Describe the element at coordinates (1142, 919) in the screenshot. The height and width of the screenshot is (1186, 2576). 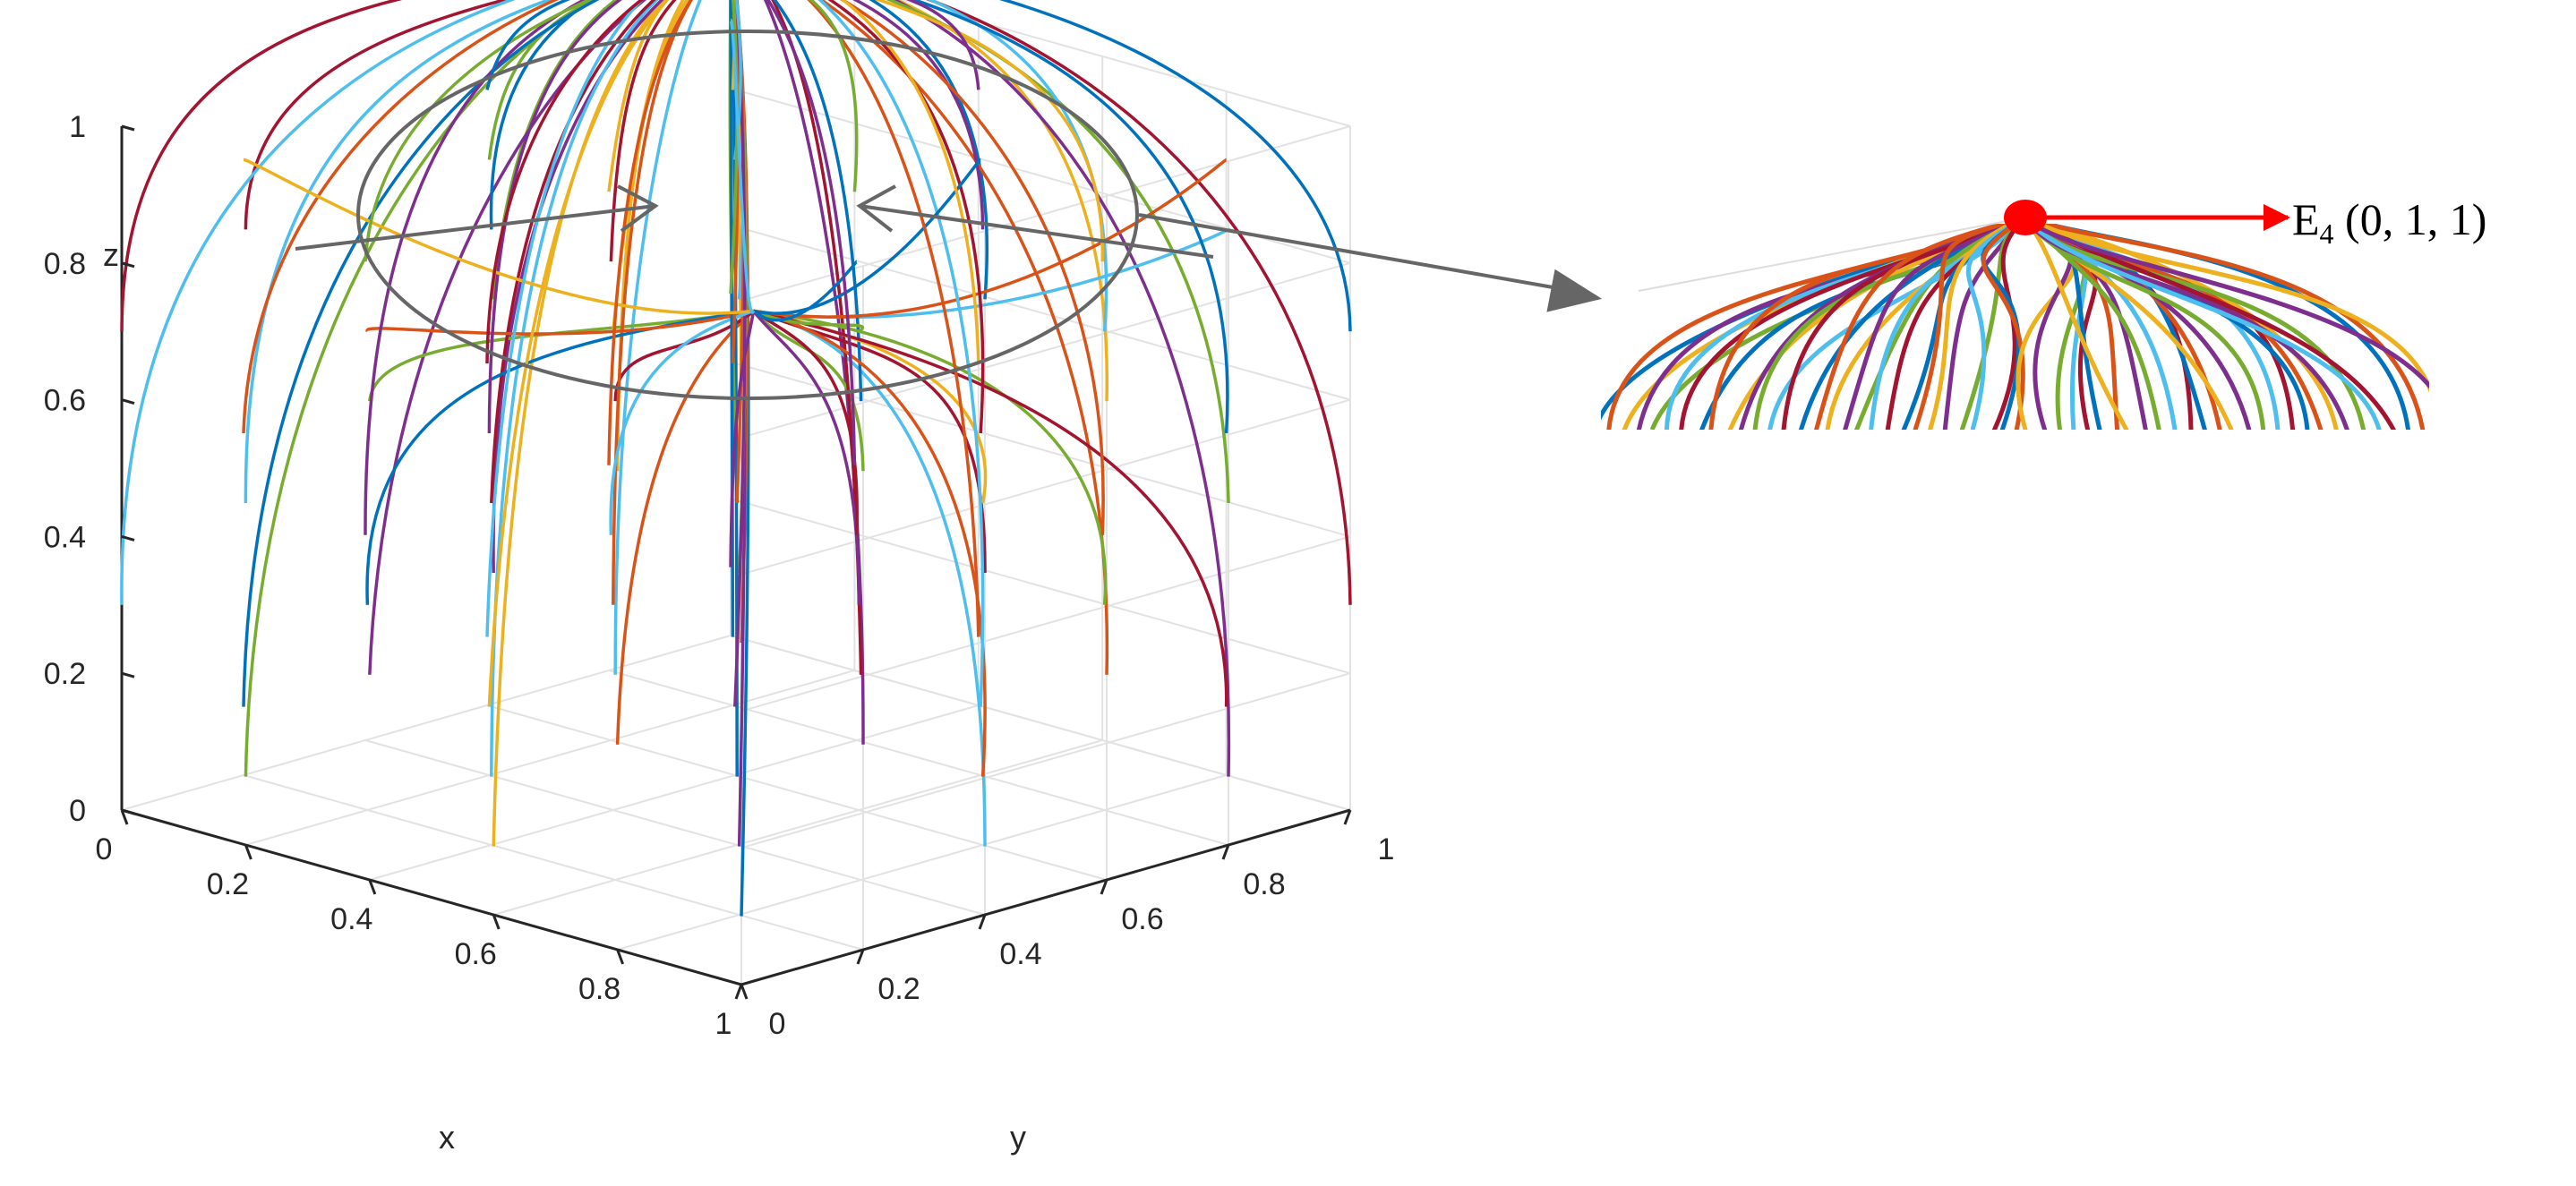
I see `y-tick-label: 0.6` at that location.